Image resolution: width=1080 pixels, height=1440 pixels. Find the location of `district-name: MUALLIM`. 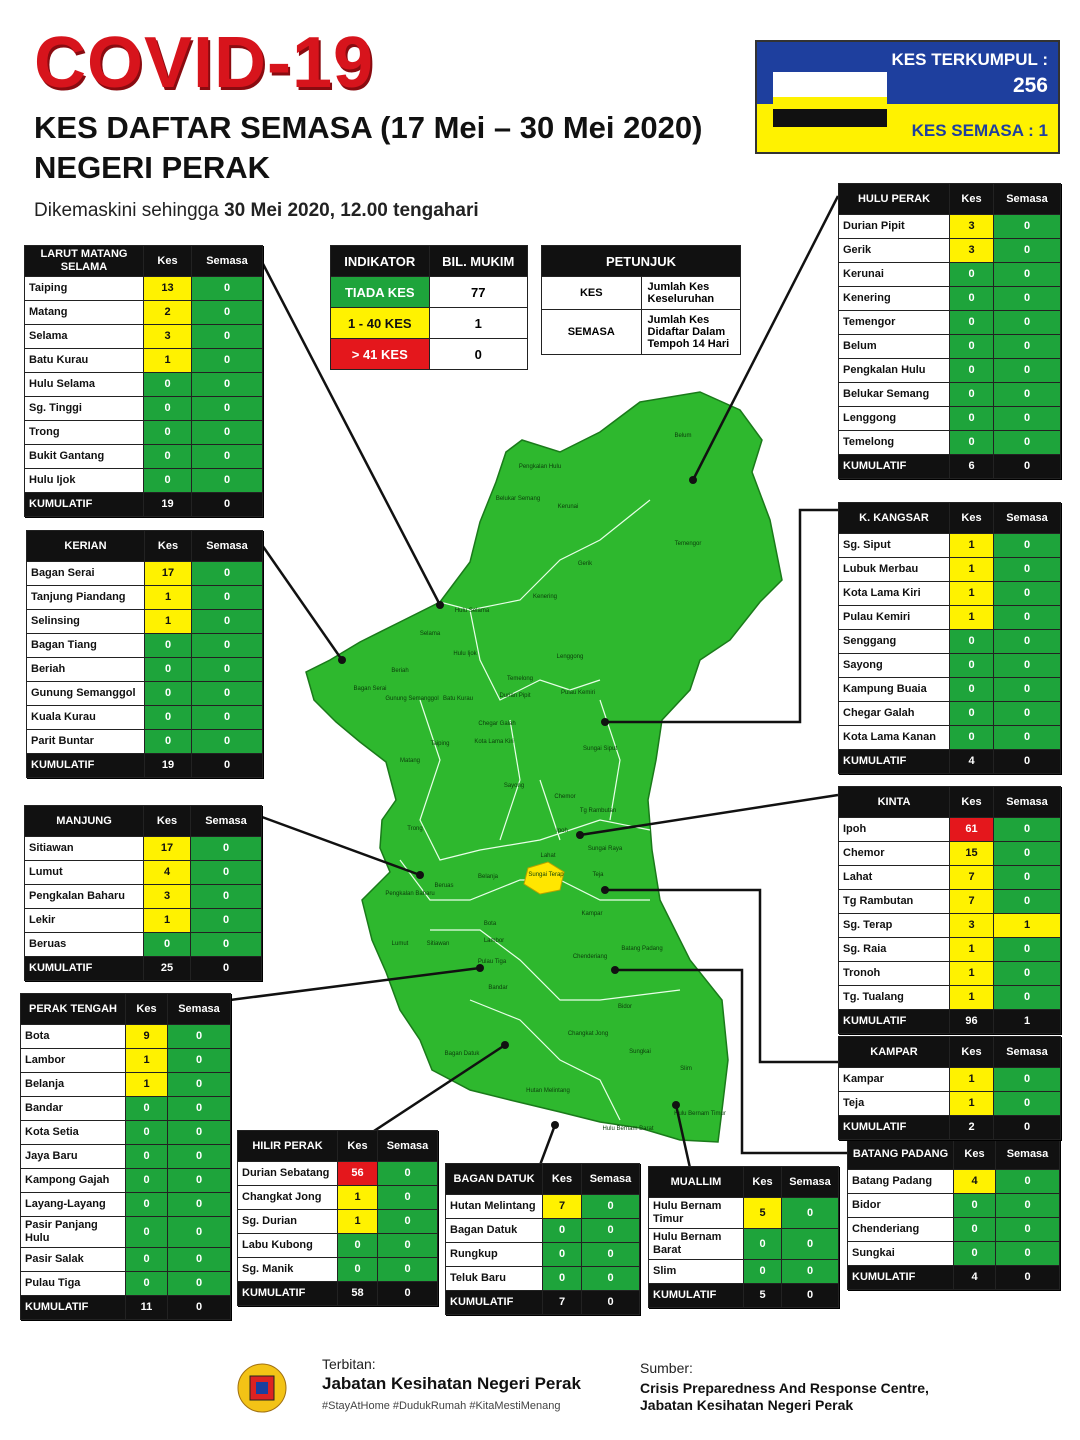

district-name: MUALLIM is located at coordinates (696, 1182).